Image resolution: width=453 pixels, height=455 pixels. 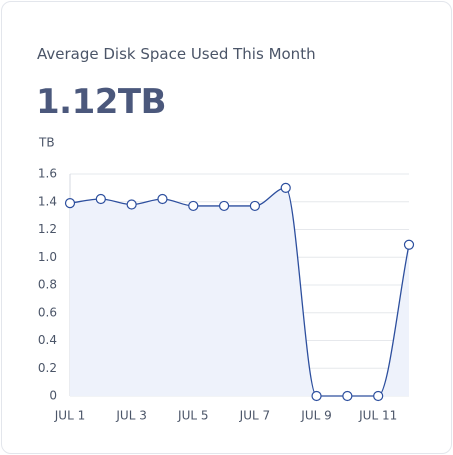 What do you see at coordinates (101, 102) in the screenshot?
I see `metric-value: 1.12TB` at bounding box center [101, 102].